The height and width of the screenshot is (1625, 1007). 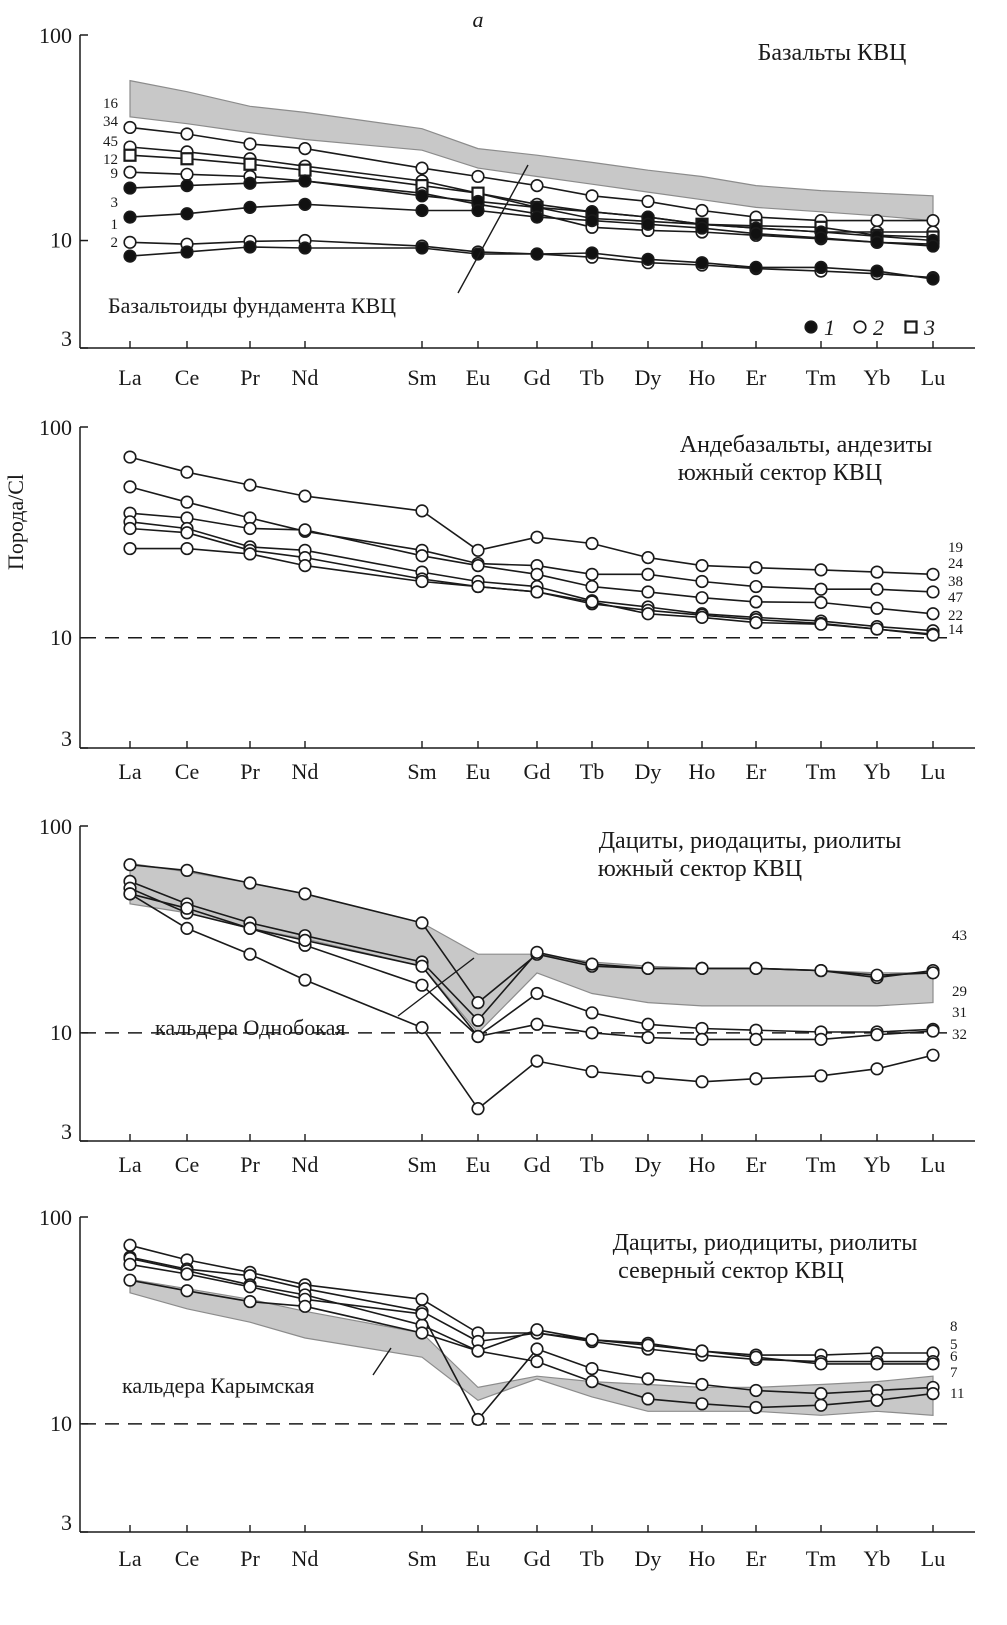 I want to click on series-label-38: 38, so click(x=955, y=582).